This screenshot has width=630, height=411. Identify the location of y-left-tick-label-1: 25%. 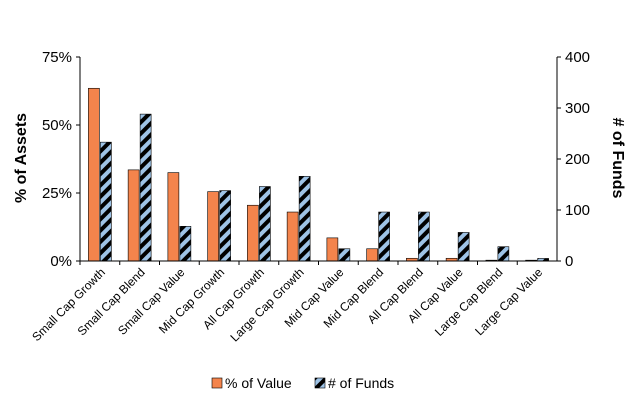
(57, 193).